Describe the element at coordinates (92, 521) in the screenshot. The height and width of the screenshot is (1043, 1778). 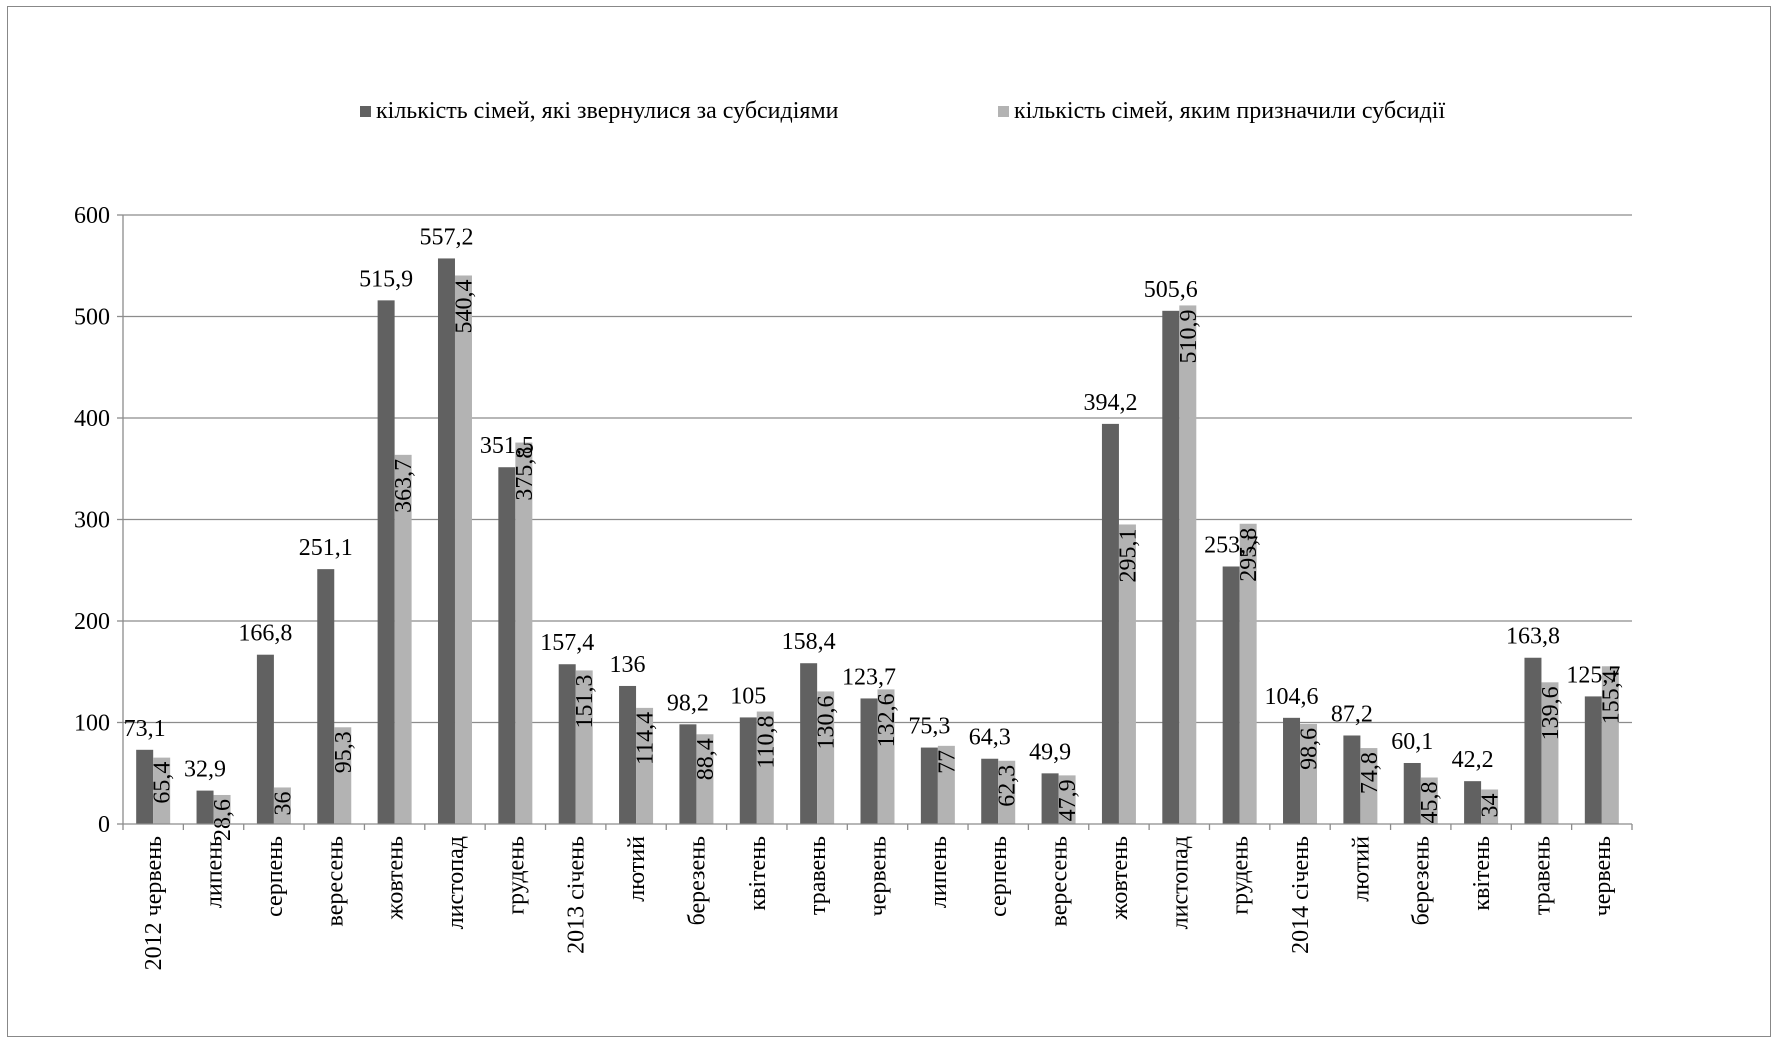
I see `y-tick-label: 300` at that location.